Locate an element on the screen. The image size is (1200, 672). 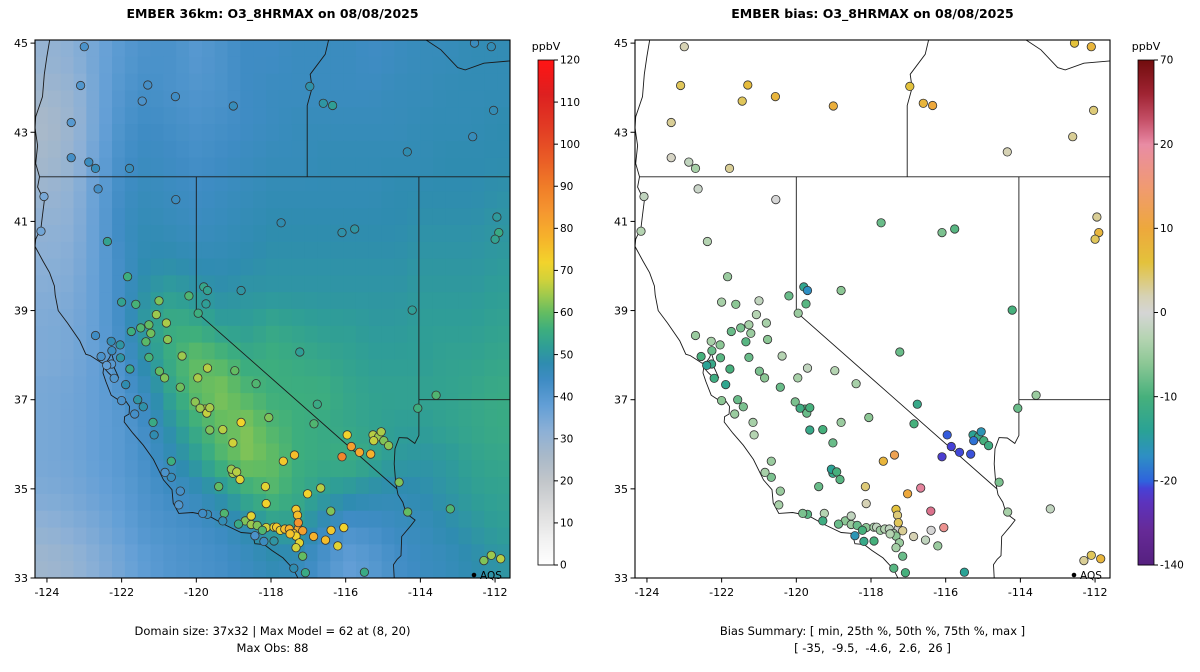
svg-text: -116 is located at coordinates (945, 592).